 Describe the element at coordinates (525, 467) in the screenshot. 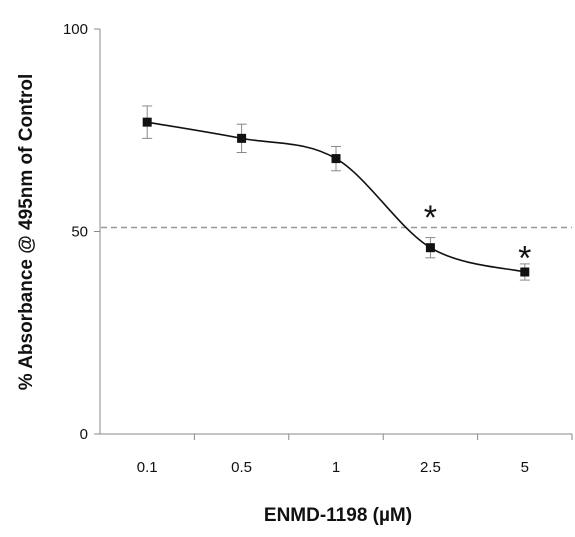

I see `x-tick-label: 5` at that location.